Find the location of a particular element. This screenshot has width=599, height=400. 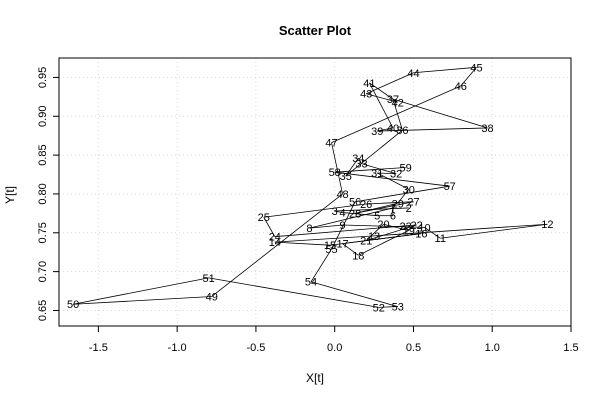

point-label: 29 is located at coordinates (398, 204).